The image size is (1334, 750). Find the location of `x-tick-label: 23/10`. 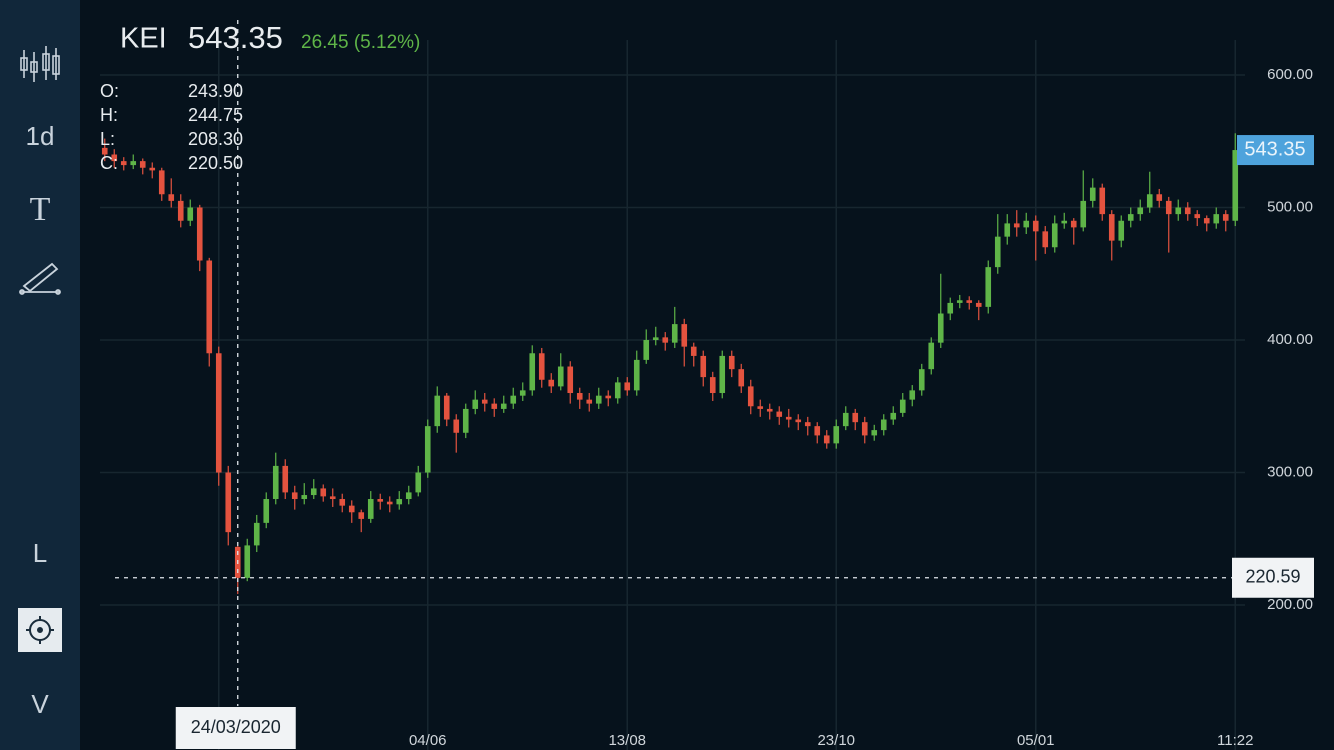

x-tick-label: 23/10 is located at coordinates (836, 740).